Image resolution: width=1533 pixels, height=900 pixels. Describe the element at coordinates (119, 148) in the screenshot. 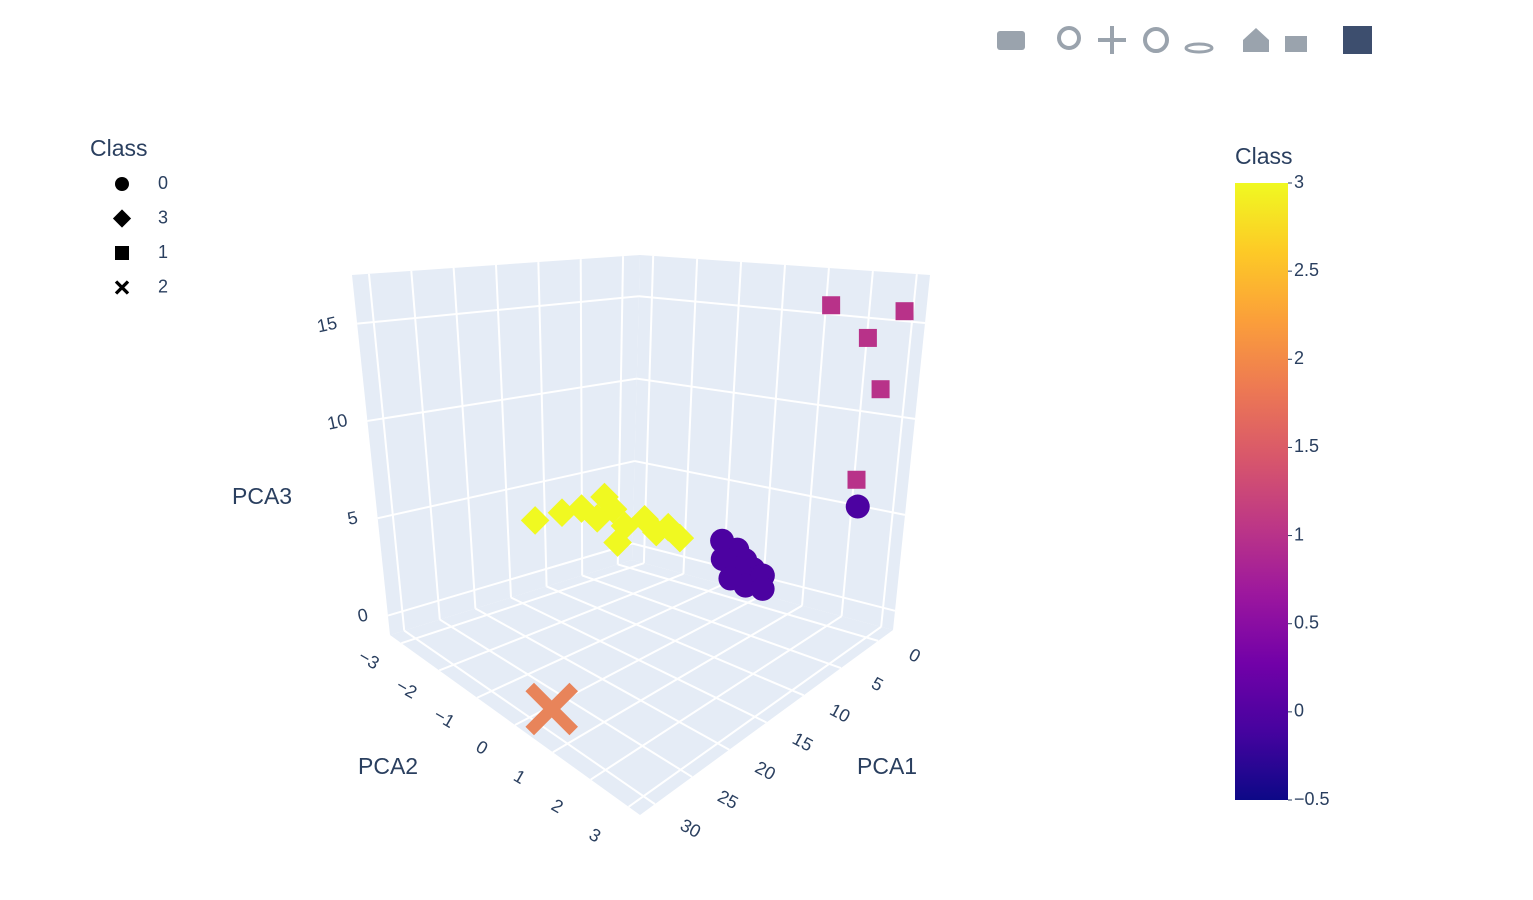

I see `legend-title: Class` at that location.